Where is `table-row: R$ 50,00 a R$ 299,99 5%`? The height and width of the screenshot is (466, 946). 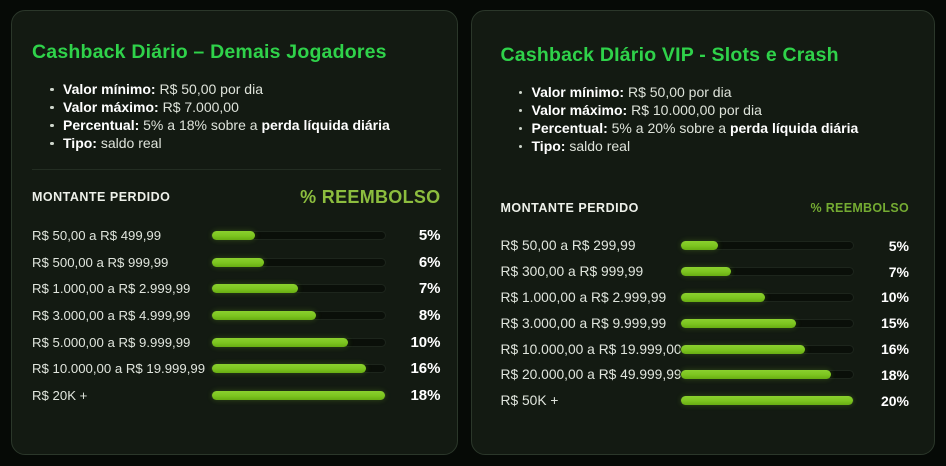 table-row: R$ 50,00 a R$ 299,99 5% is located at coordinates (705, 246).